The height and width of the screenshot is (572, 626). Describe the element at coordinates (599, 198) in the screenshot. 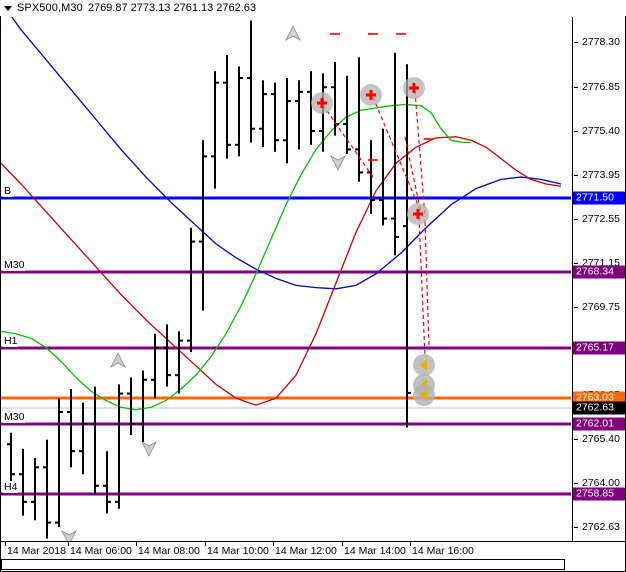

I see `price-badge-2771.50: 2771.50` at that location.